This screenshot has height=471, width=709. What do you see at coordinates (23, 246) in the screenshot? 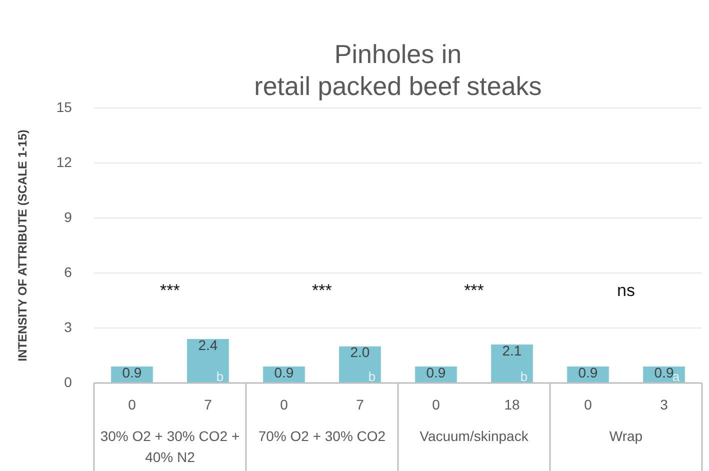
I see `y-axis-title: INTENSITY OF ATTRIBUTE (SCALE 1-15)` at bounding box center [23, 246].